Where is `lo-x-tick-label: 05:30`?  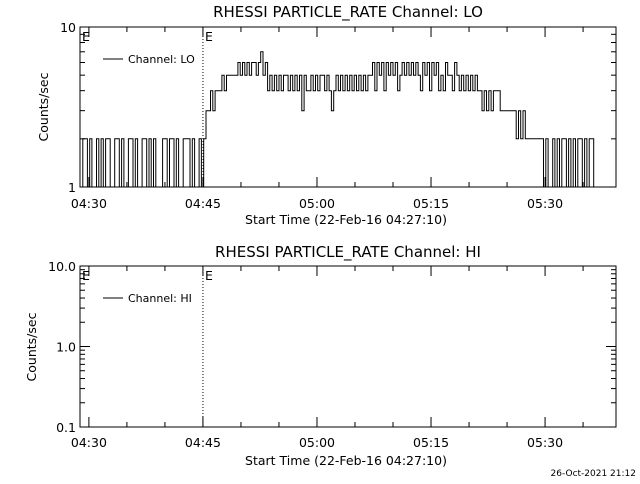 lo-x-tick-label: 05:30 is located at coordinates (545, 203).